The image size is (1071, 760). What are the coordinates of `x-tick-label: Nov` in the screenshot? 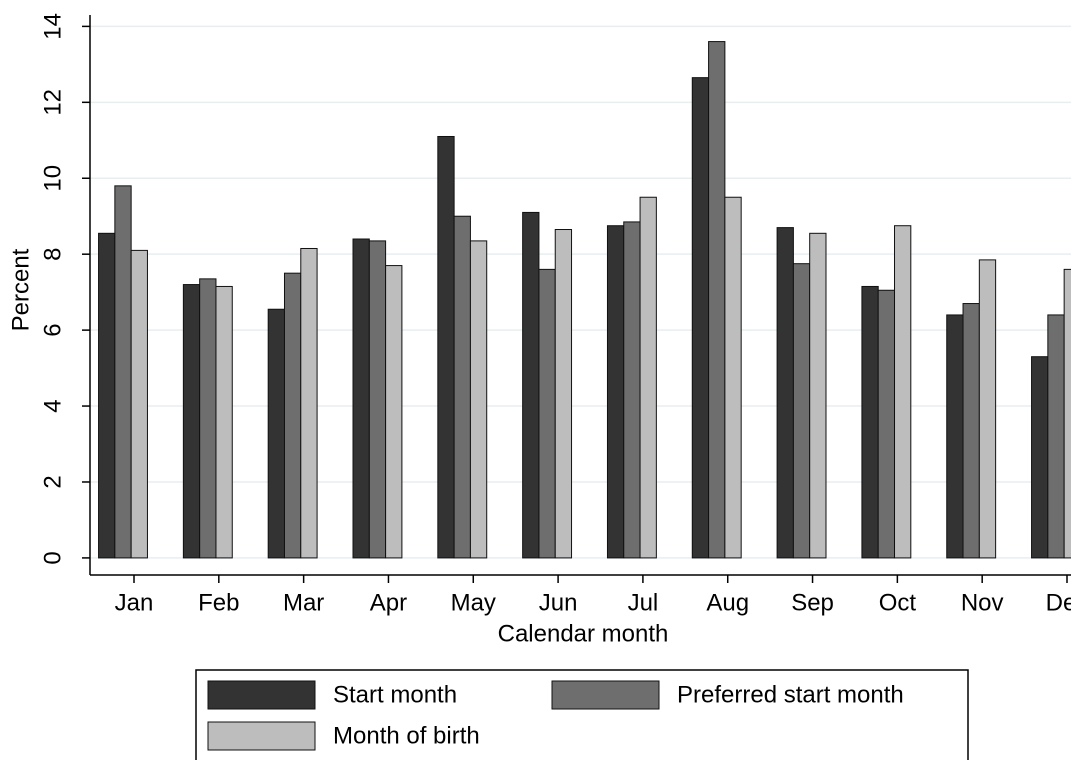 It's located at (982, 602).